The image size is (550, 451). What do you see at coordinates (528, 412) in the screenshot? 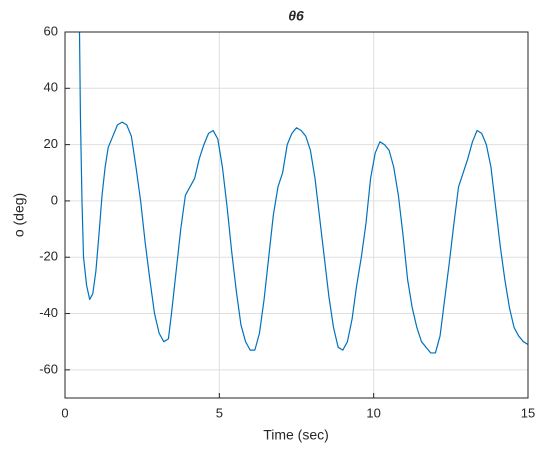
I see `x-tick-label: 15` at bounding box center [528, 412].